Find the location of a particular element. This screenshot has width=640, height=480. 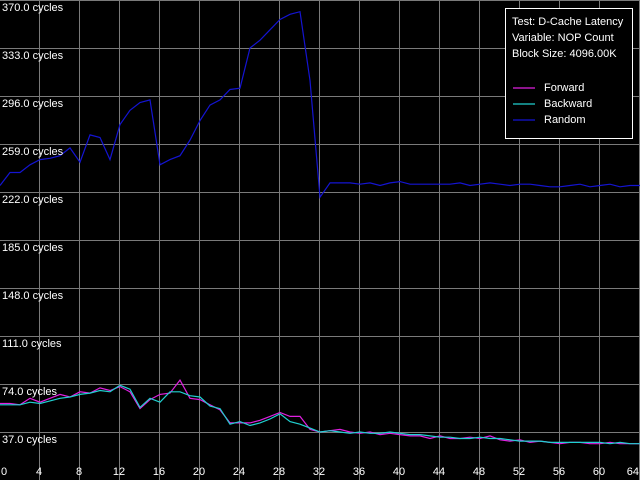

x-tick-label: 52 is located at coordinates (519, 472).